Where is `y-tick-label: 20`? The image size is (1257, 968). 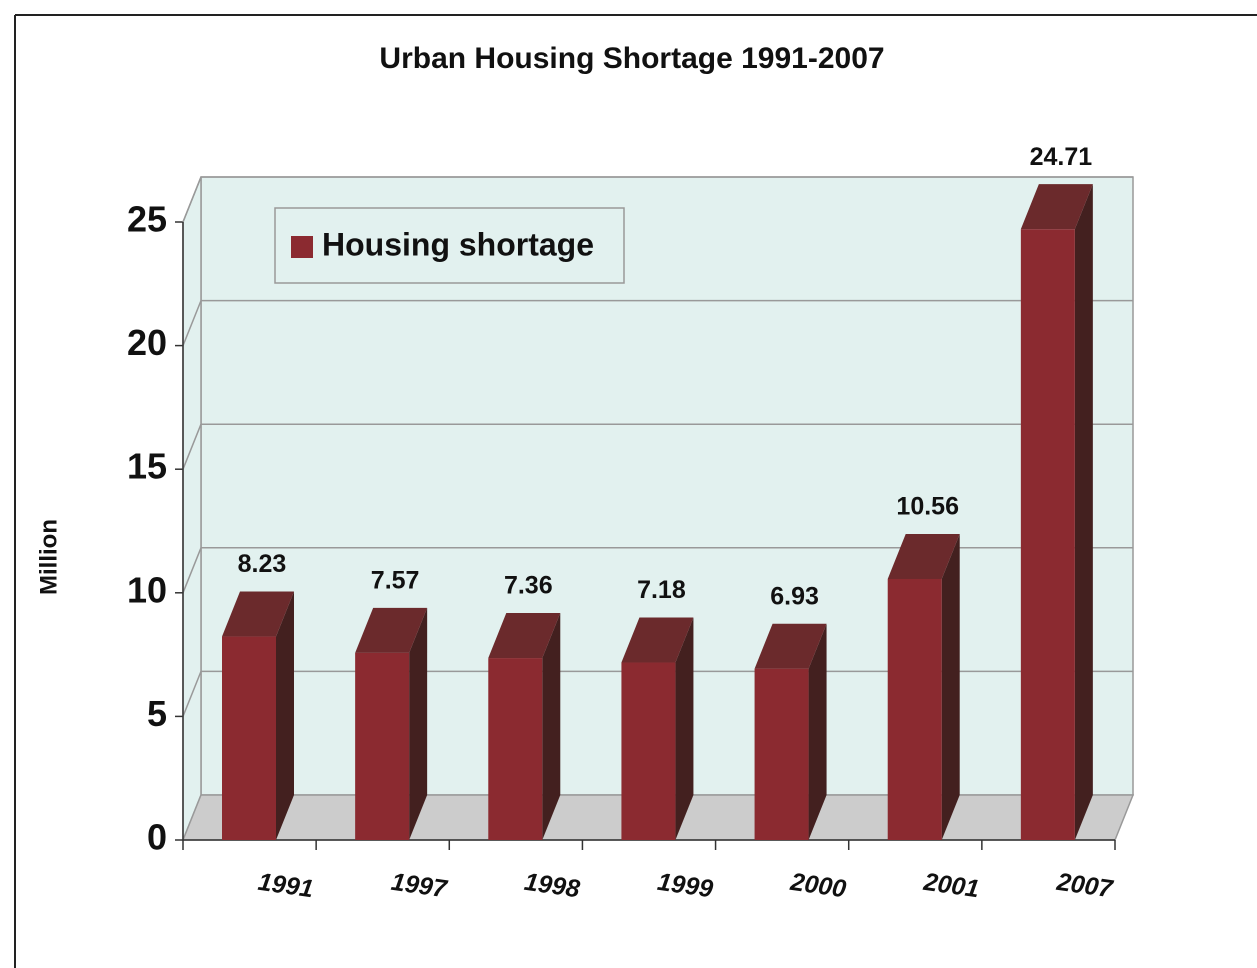 y-tick-label: 20 is located at coordinates (147, 342).